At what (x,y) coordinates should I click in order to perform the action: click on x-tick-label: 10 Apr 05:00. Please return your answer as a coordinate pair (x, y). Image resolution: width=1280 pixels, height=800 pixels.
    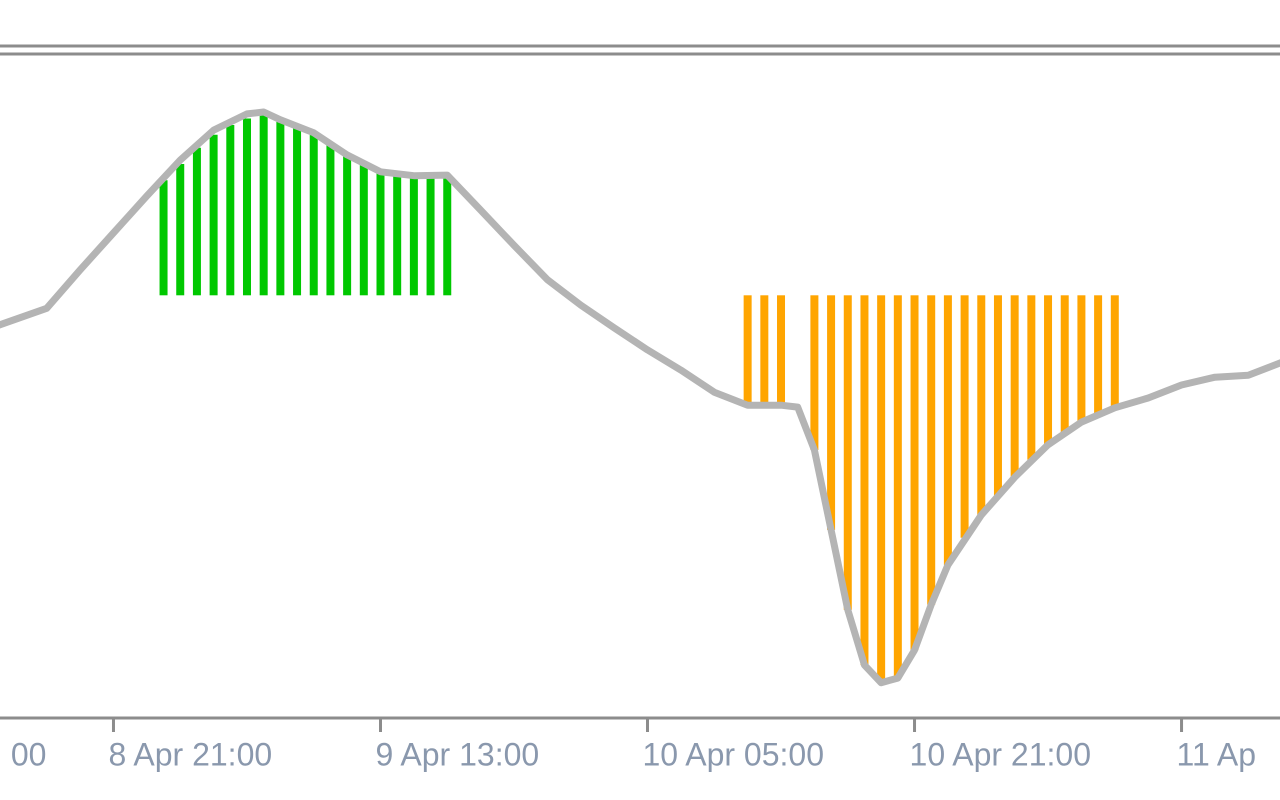
    Looking at the image, I should click on (733, 754).